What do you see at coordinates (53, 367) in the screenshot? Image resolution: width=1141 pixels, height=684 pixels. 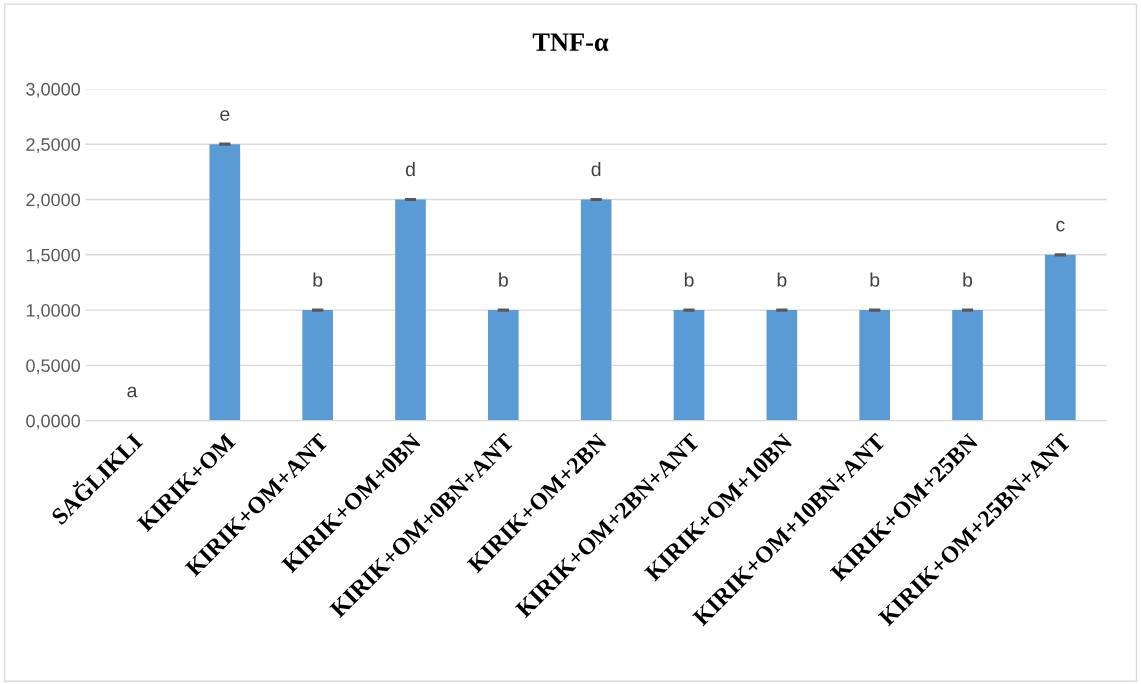 I see `y-tick-label: 0,5000` at bounding box center [53, 367].